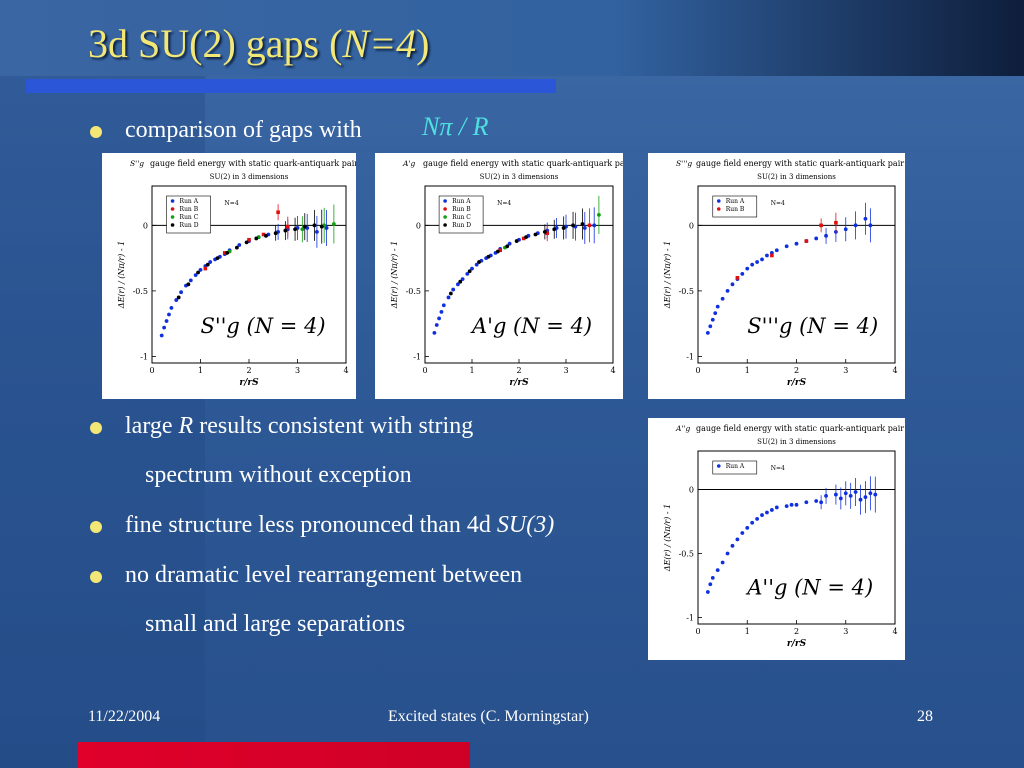 This screenshot has width=1024, height=768. I want to click on legend-entry: Run A, so click(189, 201).